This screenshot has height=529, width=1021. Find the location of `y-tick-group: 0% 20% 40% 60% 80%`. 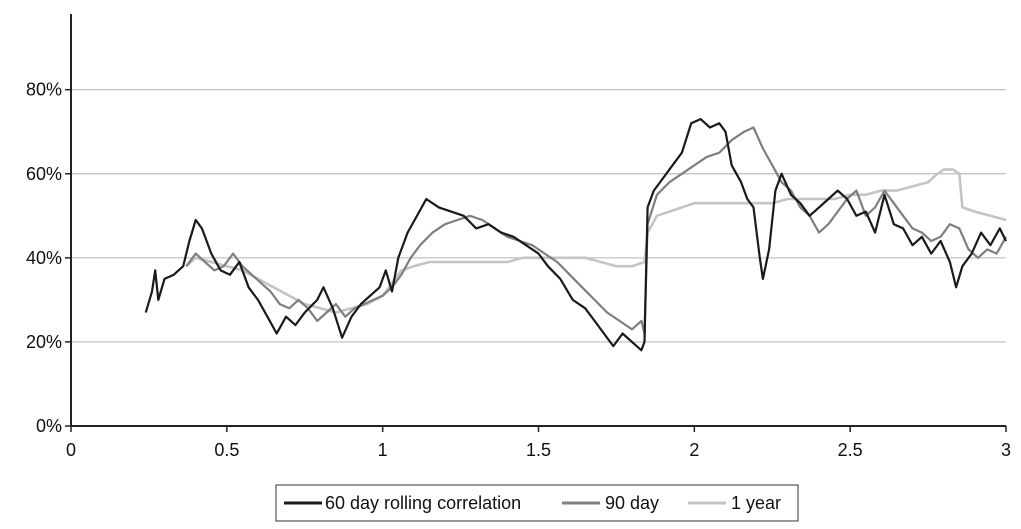

y-tick-group: 0% 20% 40% 60% 80% is located at coordinates (48, 258).